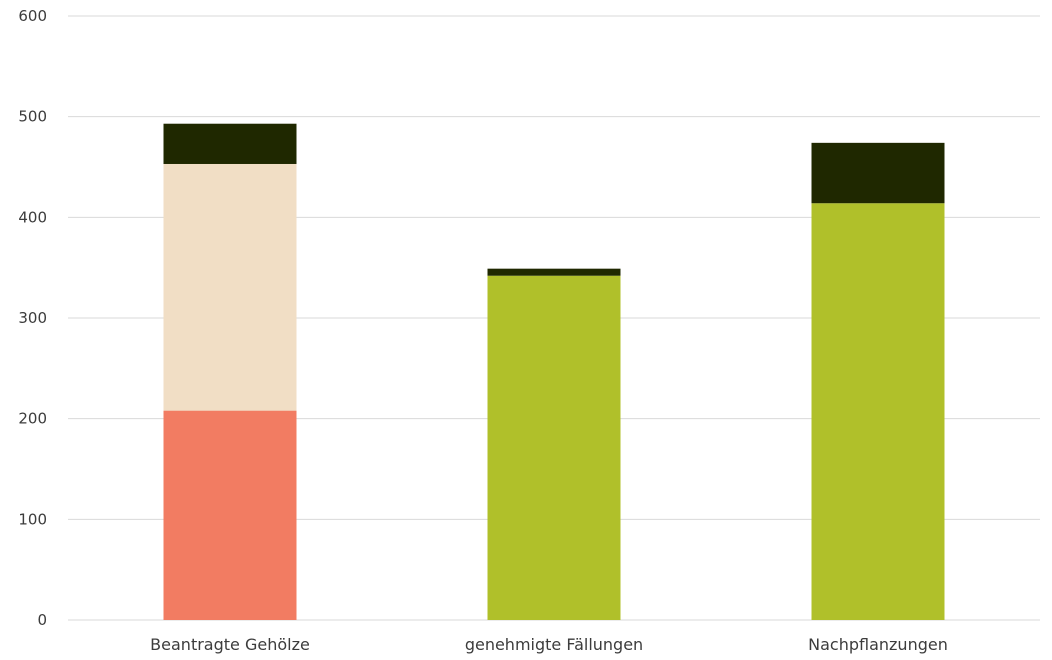 This screenshot has width=1052, height=660. What do you see at coordinates (32, 419) in the screenshot?
I see `y-tick-label: 200` at bounding box center [32, 419].